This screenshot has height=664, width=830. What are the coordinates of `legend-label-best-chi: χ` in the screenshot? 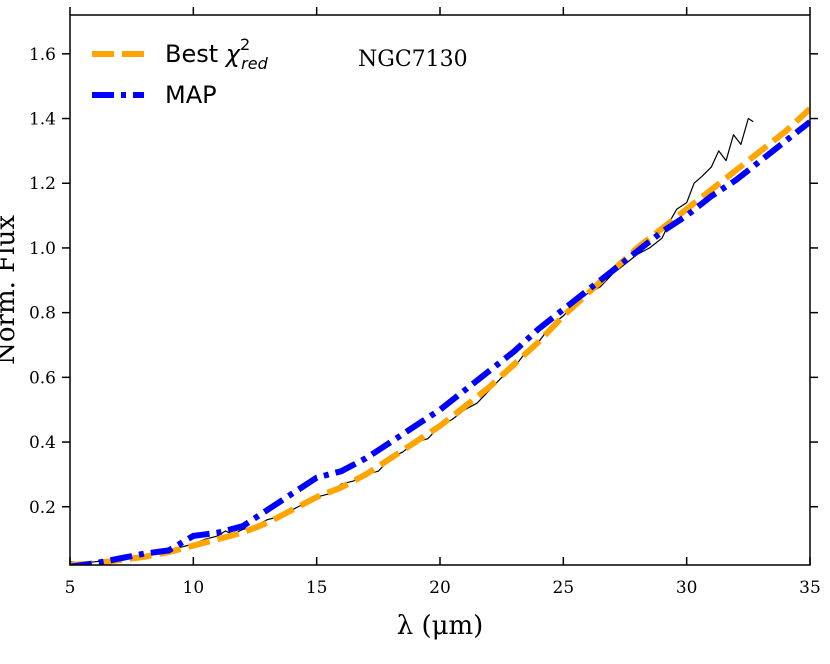 It's located at (232, 54).